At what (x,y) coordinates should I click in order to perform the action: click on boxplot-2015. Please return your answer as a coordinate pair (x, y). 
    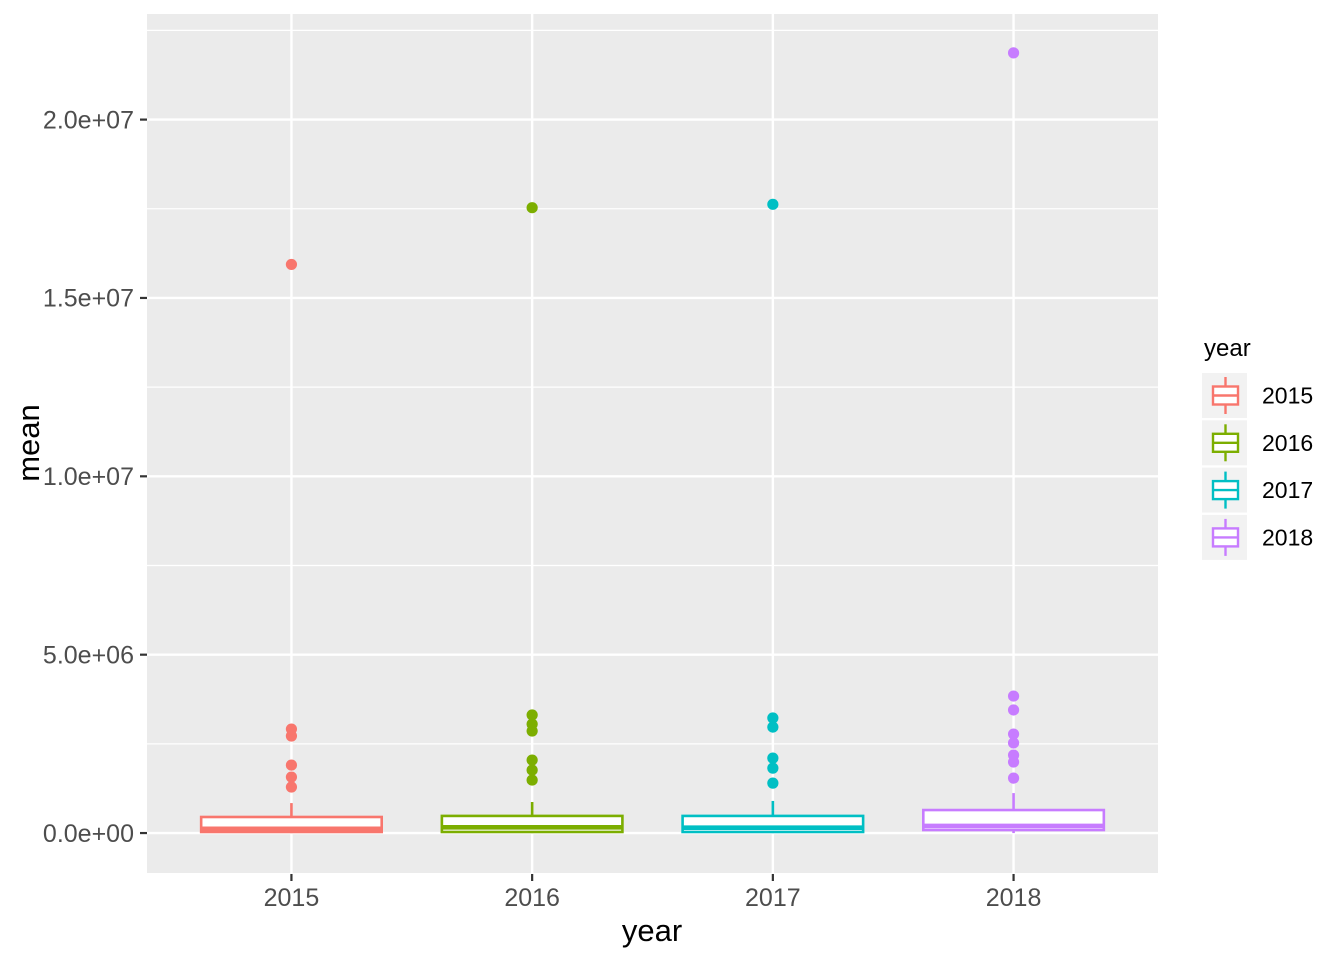
    Looking at the image, I should click on (291, 546).